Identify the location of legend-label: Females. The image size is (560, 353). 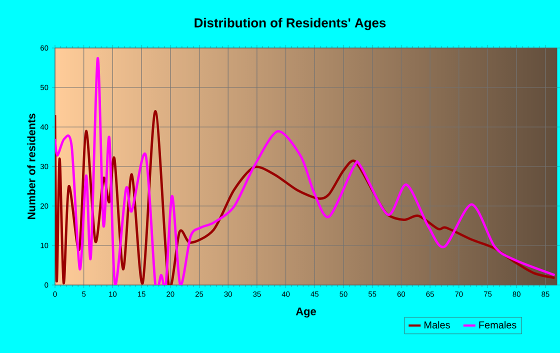
(497, 324).